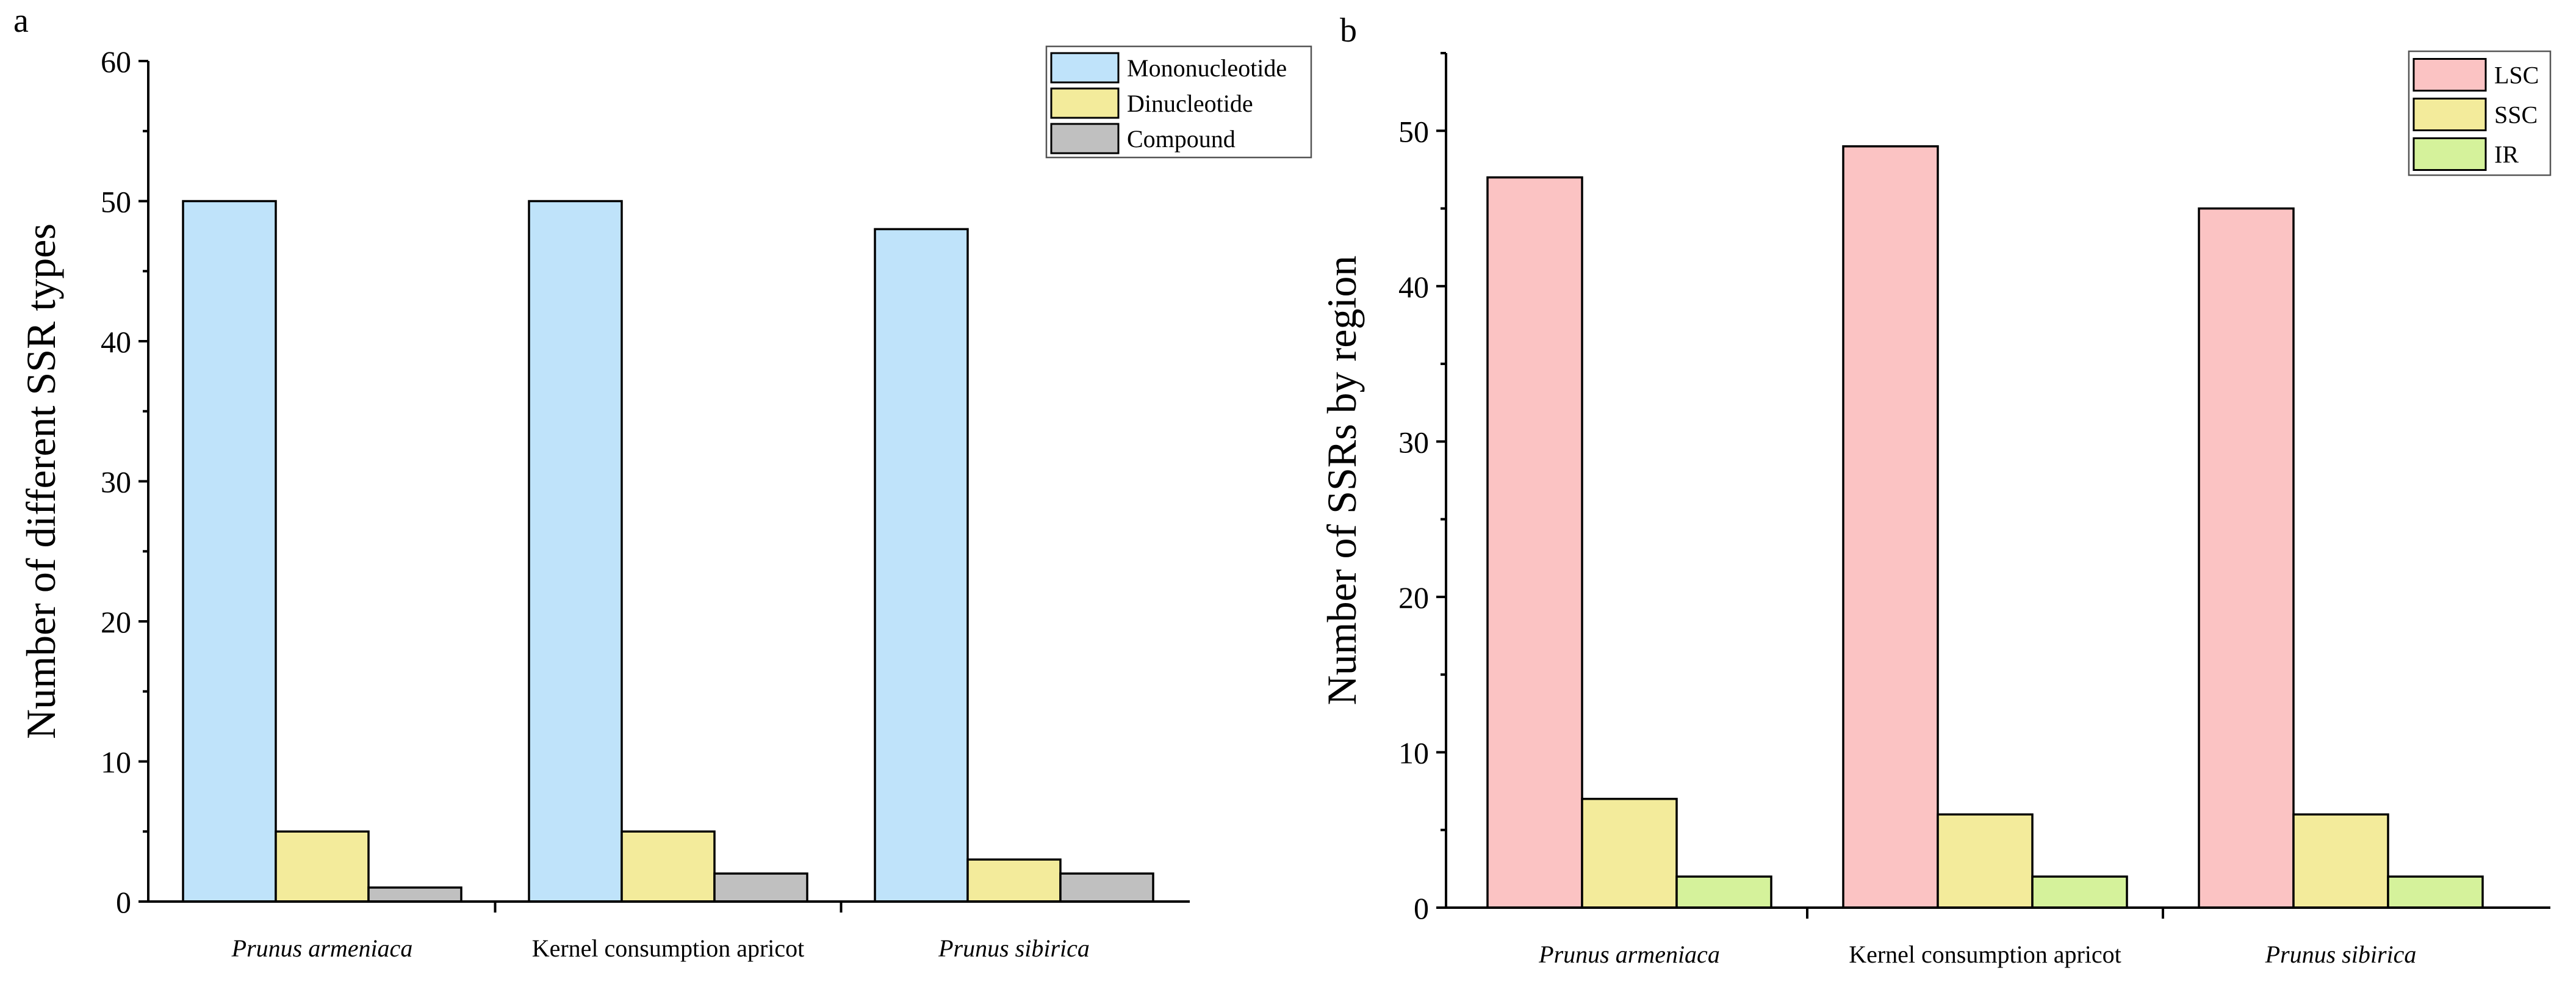 This screenshot has height=987, width=2576. Describe the element at coordinates (921, 565) in the screenshot. I see `panel-a-bar-mononucleotide-prunus-sibirica` at that location.